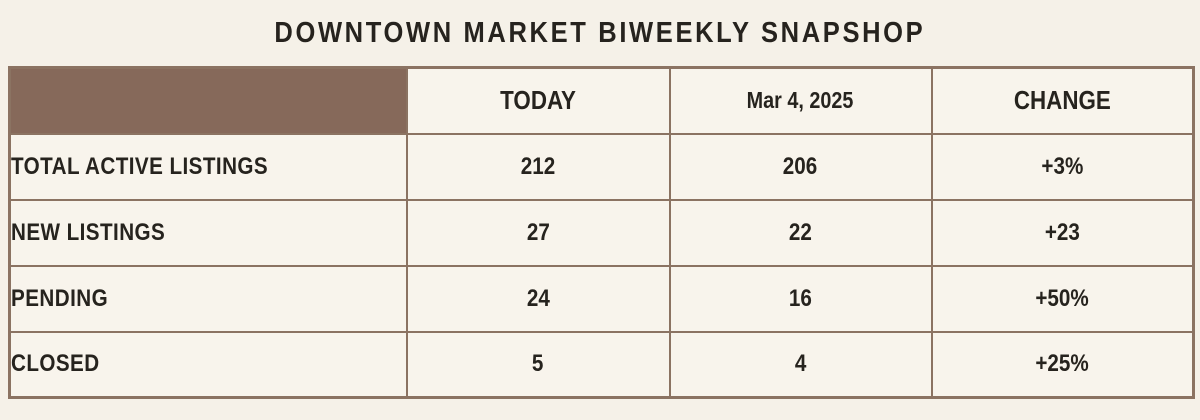 Image resolution: width=1200 pixels, height=420 pixels. I want to click on row-label-cell: TOTAL ACTIVE LISTINGS, so click(208, 166).